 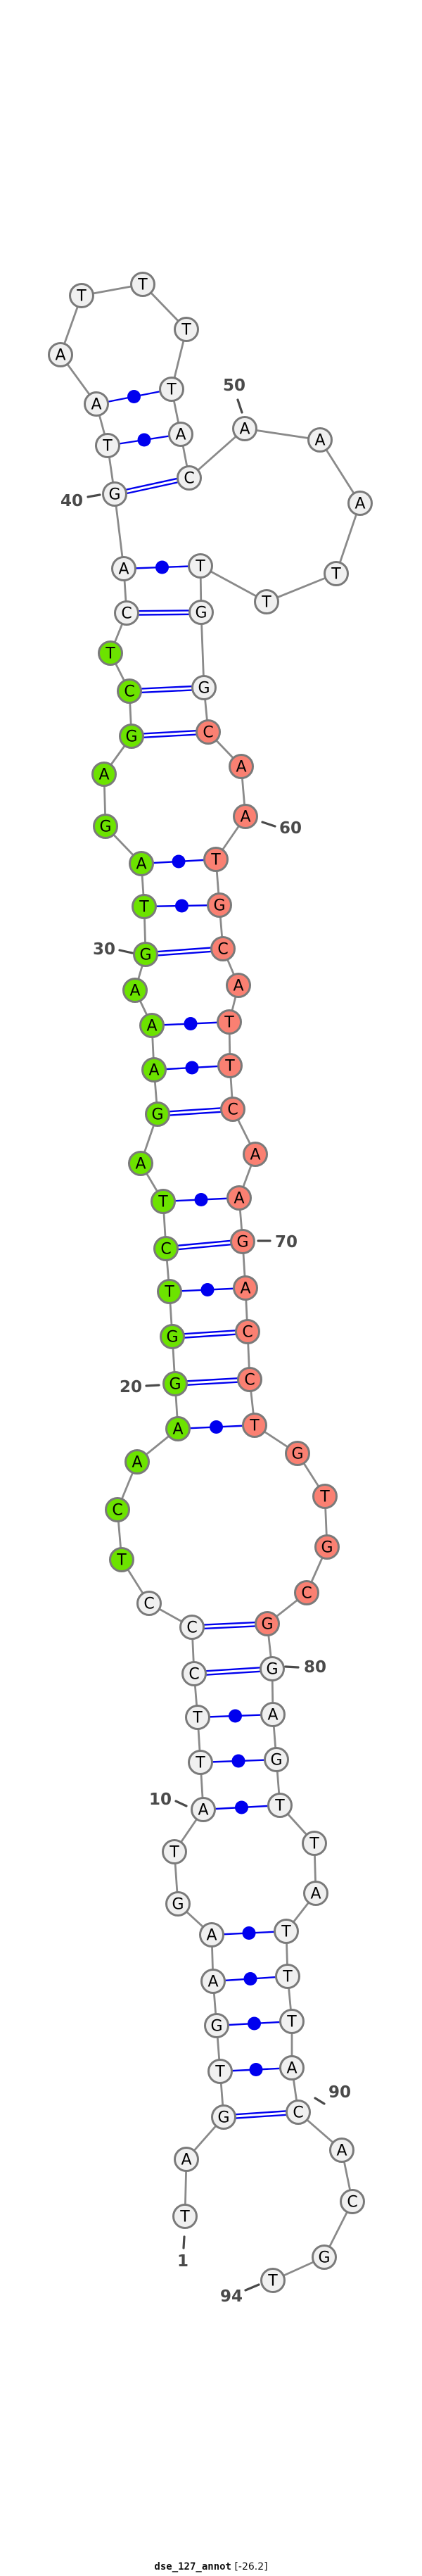 What do you see at coordinates (201, 613) in the screenshot?
I see `base-letter-56: G` at bounding box center [201, 613].